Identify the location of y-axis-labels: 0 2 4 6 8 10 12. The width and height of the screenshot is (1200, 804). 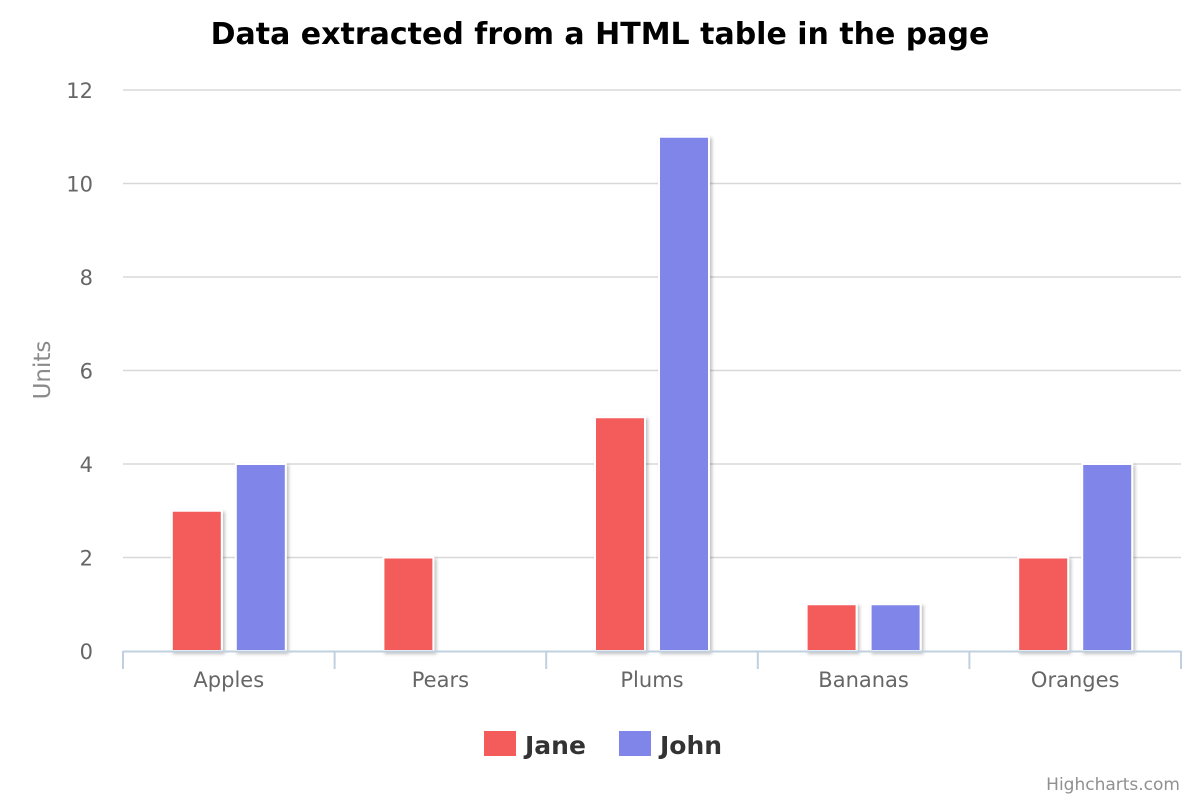
(79, 371).